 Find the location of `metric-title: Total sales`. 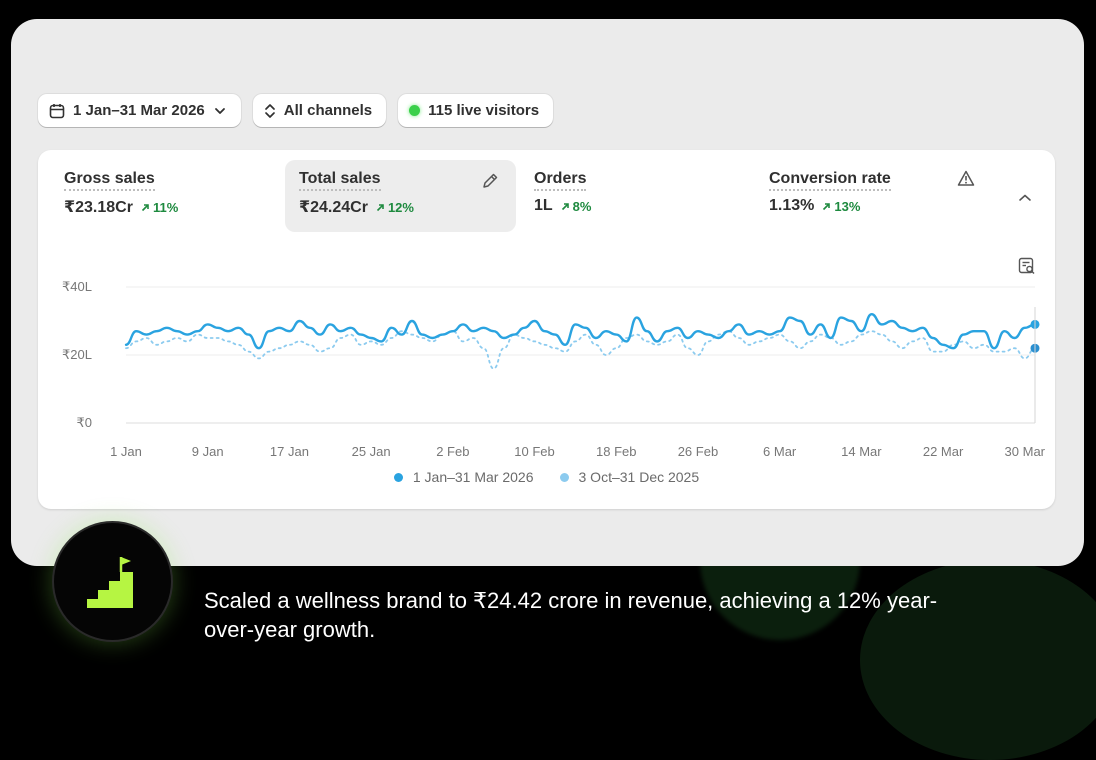

metric-title: Total sales is located at coordinates (340, 180).